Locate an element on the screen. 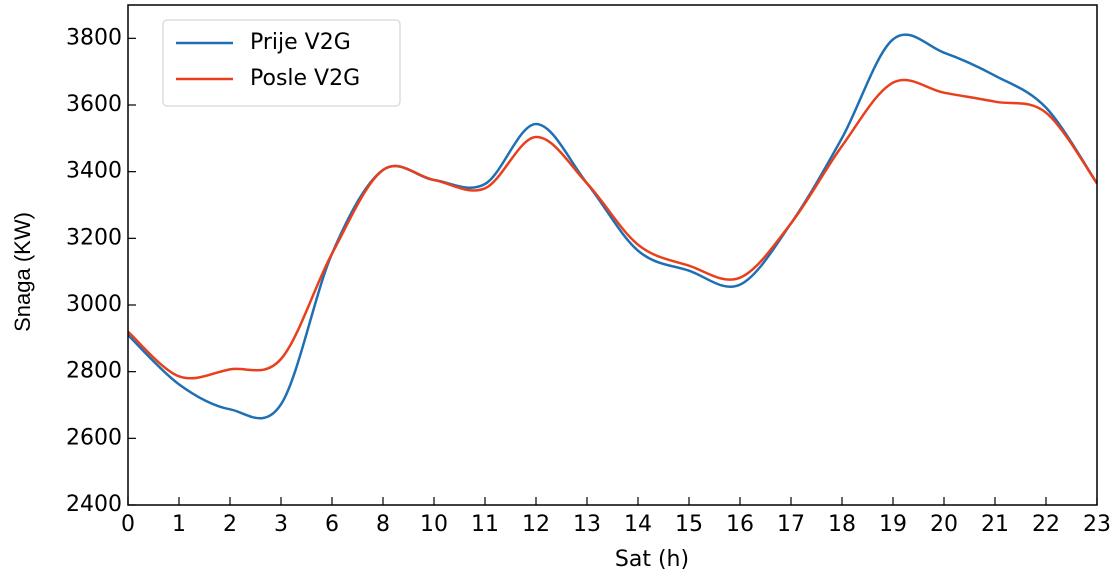 This screenshot has width=1120, height=581. y-tick-label: 3200 is located at coordinates (94, 237).